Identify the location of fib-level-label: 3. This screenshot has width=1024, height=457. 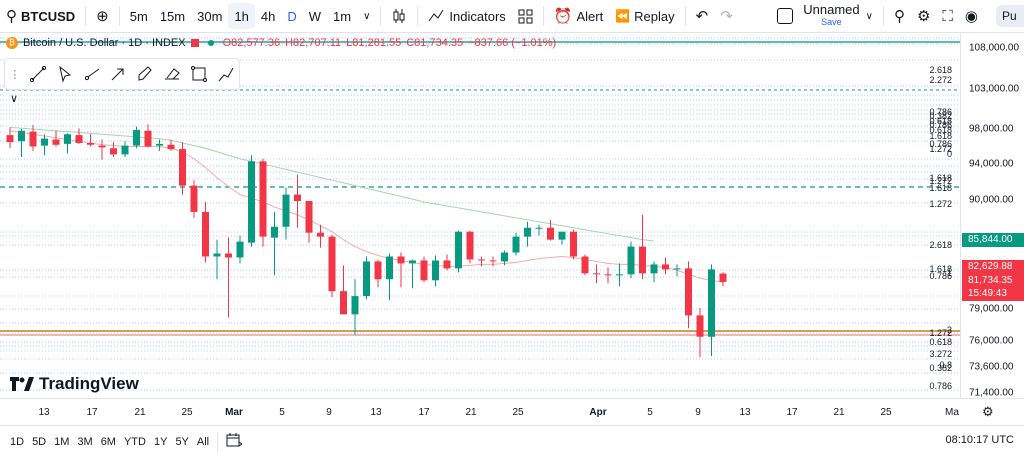
(949, 330).